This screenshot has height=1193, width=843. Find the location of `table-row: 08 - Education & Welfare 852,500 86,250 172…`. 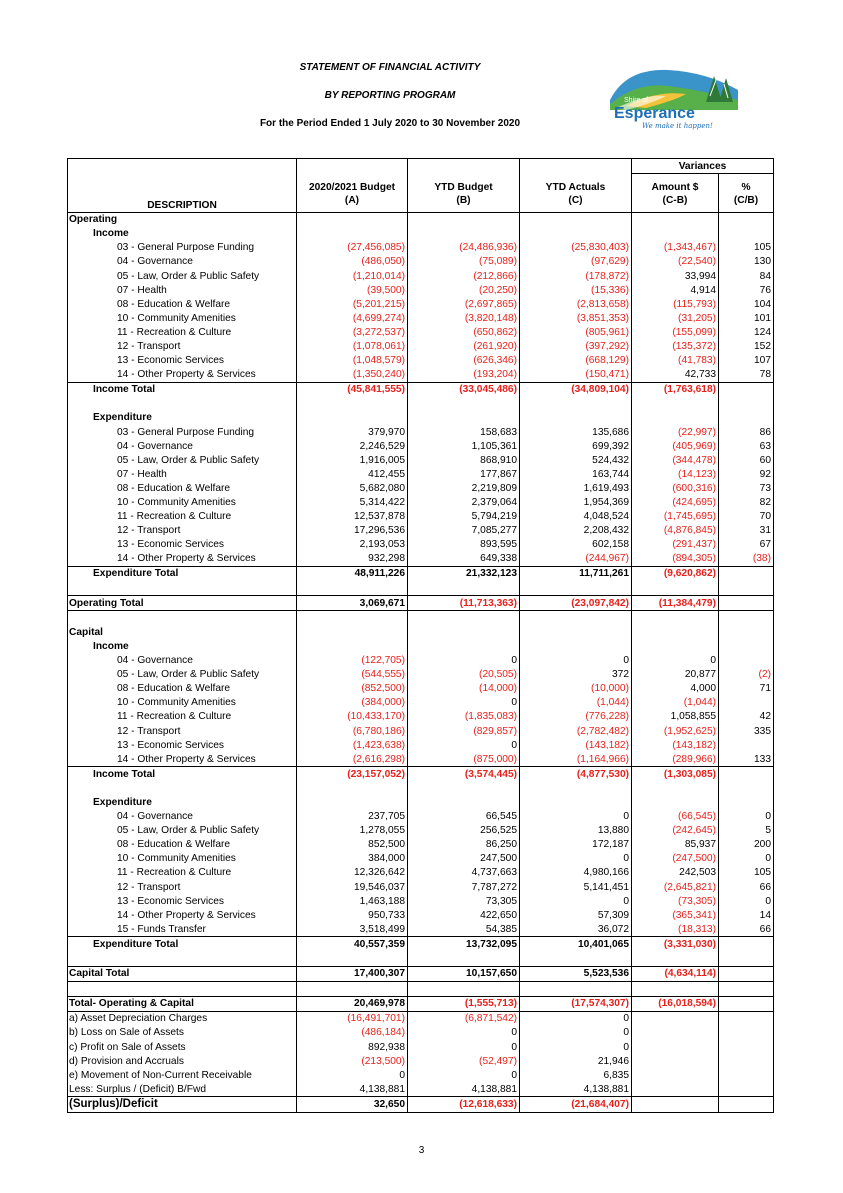

table-row: 08 - Education & Welfare 852,500 86,250 172… is located at coordinates (420, 844).